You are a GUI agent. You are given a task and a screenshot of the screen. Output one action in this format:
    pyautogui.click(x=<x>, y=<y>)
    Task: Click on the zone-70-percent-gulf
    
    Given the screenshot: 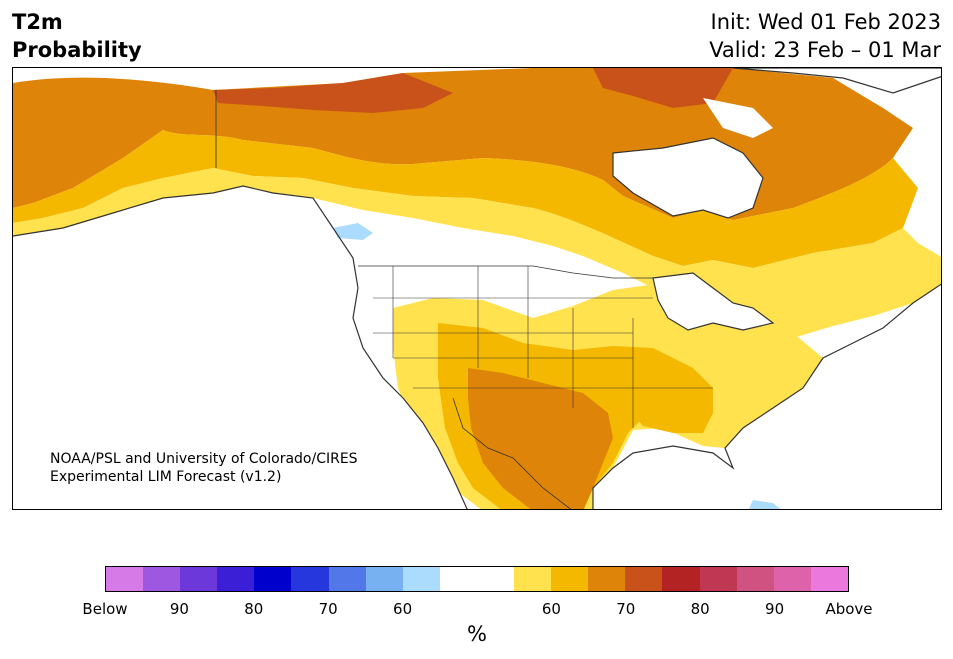 What is the action you would take?
    pyautogui.click(x=670, y=400)
    